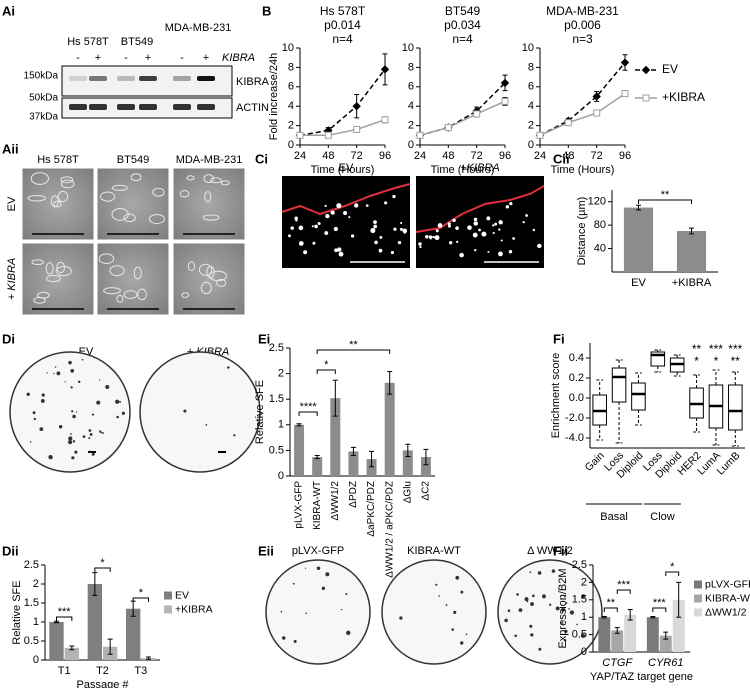 The height and width of the screenshot is (688, 750). What do you see at coordinates (238, 58) in the screenshot?
I see `treatment-label: KIBRA` at bounding box center [238, 58].